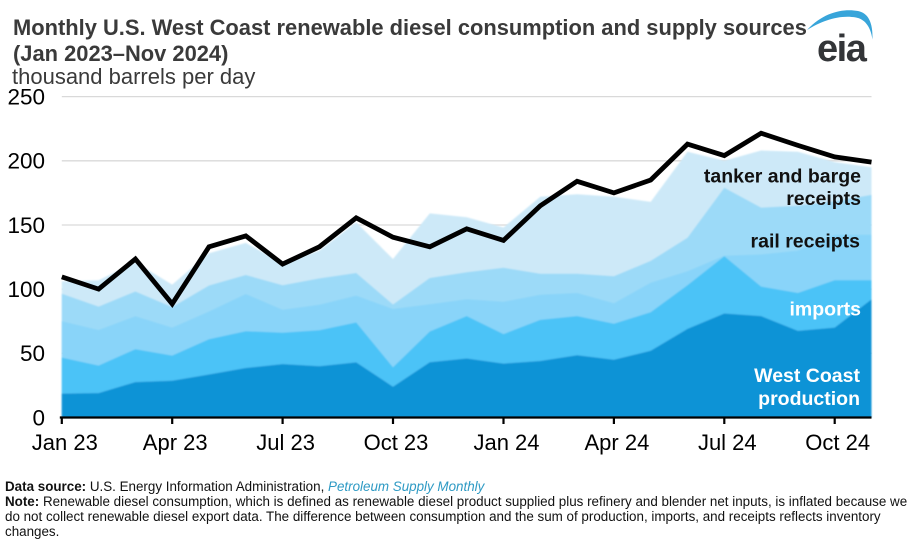 This screenshot has width=918, height=546. What do you see at coordinates (823, 199) in the screenshot?
I see `svg-text: receipts` at bounding box center [823, 199].